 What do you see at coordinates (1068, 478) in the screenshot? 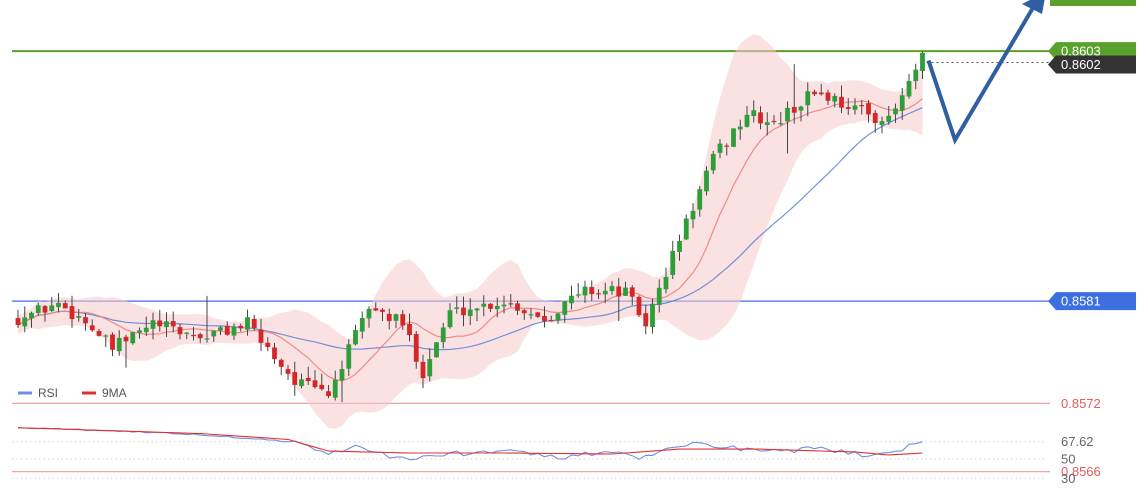
I see `rsi-level-label-2: 30` at bounding box center [1068, 478].